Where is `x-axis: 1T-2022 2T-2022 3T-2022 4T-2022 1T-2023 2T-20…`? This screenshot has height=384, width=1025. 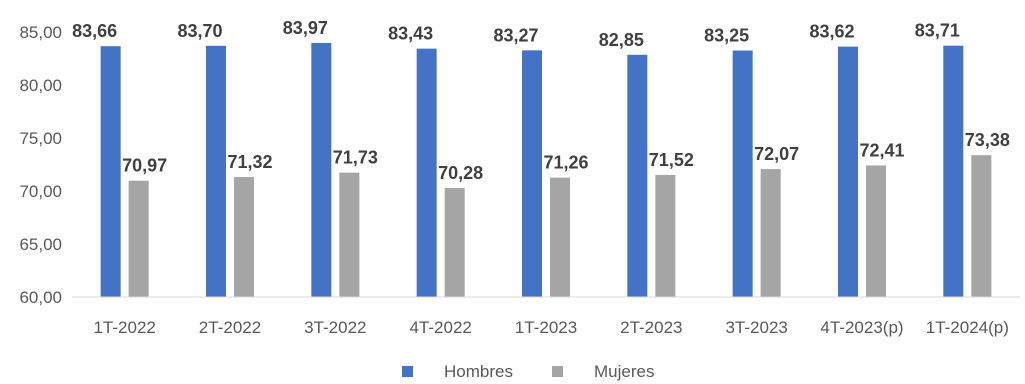 x-axis: 1T-2022 2T-2022 3T-2022 4T-2022 1T-2023 2T-20… is located at coordinates (550, 327).